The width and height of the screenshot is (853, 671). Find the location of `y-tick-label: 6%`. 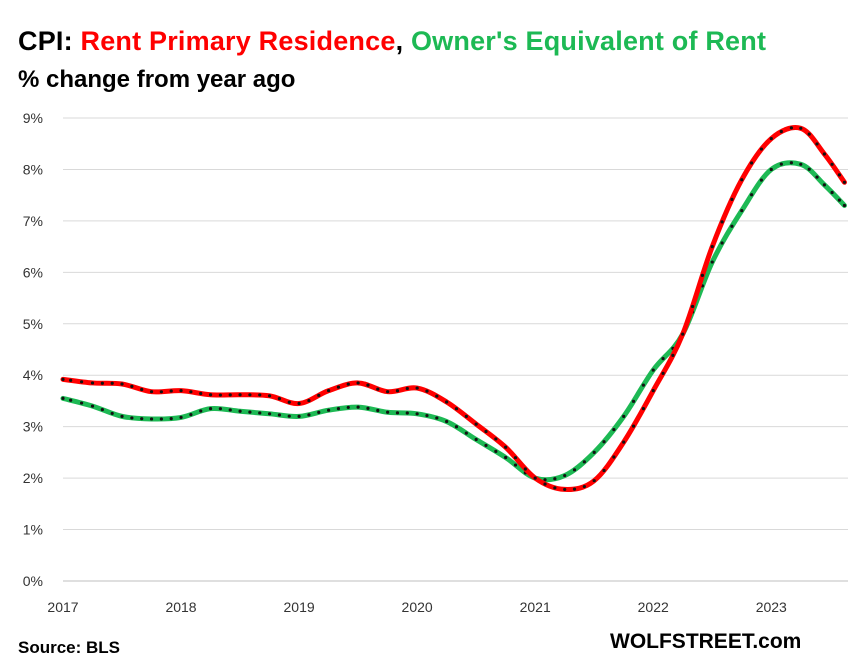

y-tick-label: 6% is located at coordinates (33, 272).